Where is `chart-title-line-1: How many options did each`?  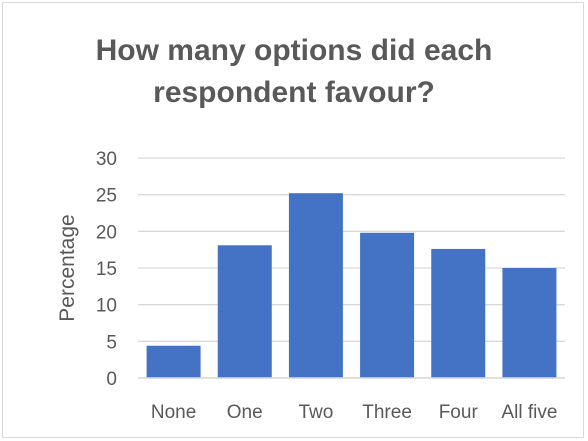 chart-title-line-1: How many options did each is located at coordinates (294, 50).